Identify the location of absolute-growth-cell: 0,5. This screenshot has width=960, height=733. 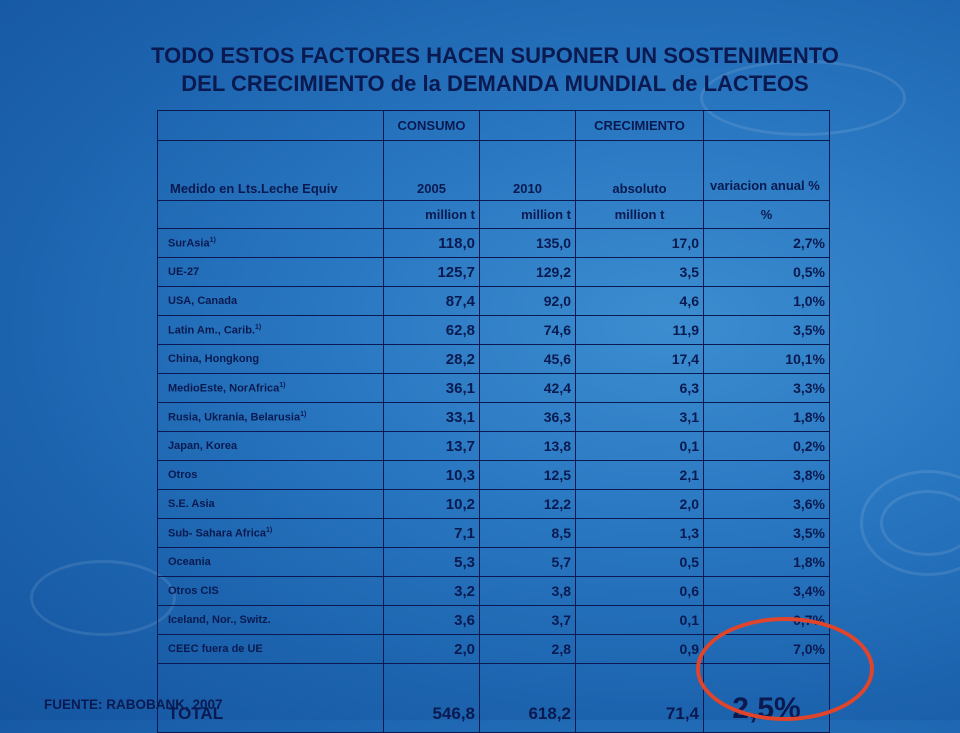
(639, 562).